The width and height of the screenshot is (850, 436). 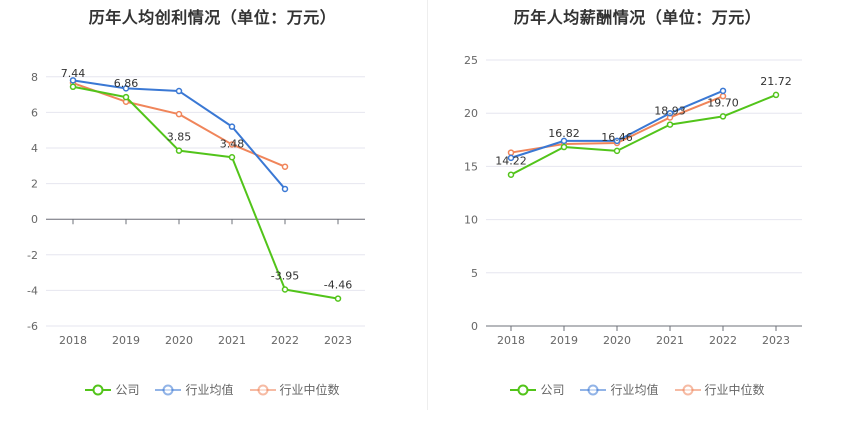 What do you see at coordinates (179, 137) in the screenshot?
I see `data-label: 3.85` at bounding box center [179, 137].